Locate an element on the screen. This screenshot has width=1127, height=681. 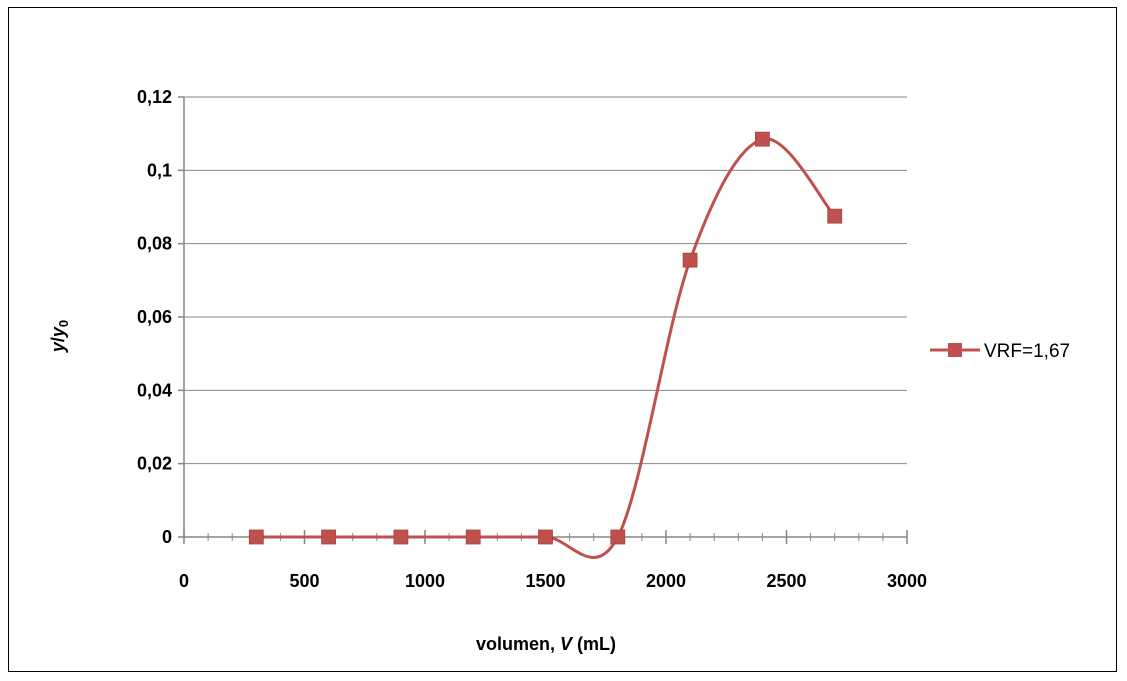
x-tick-label-5: 2500 is located at coordinates (786, 581).